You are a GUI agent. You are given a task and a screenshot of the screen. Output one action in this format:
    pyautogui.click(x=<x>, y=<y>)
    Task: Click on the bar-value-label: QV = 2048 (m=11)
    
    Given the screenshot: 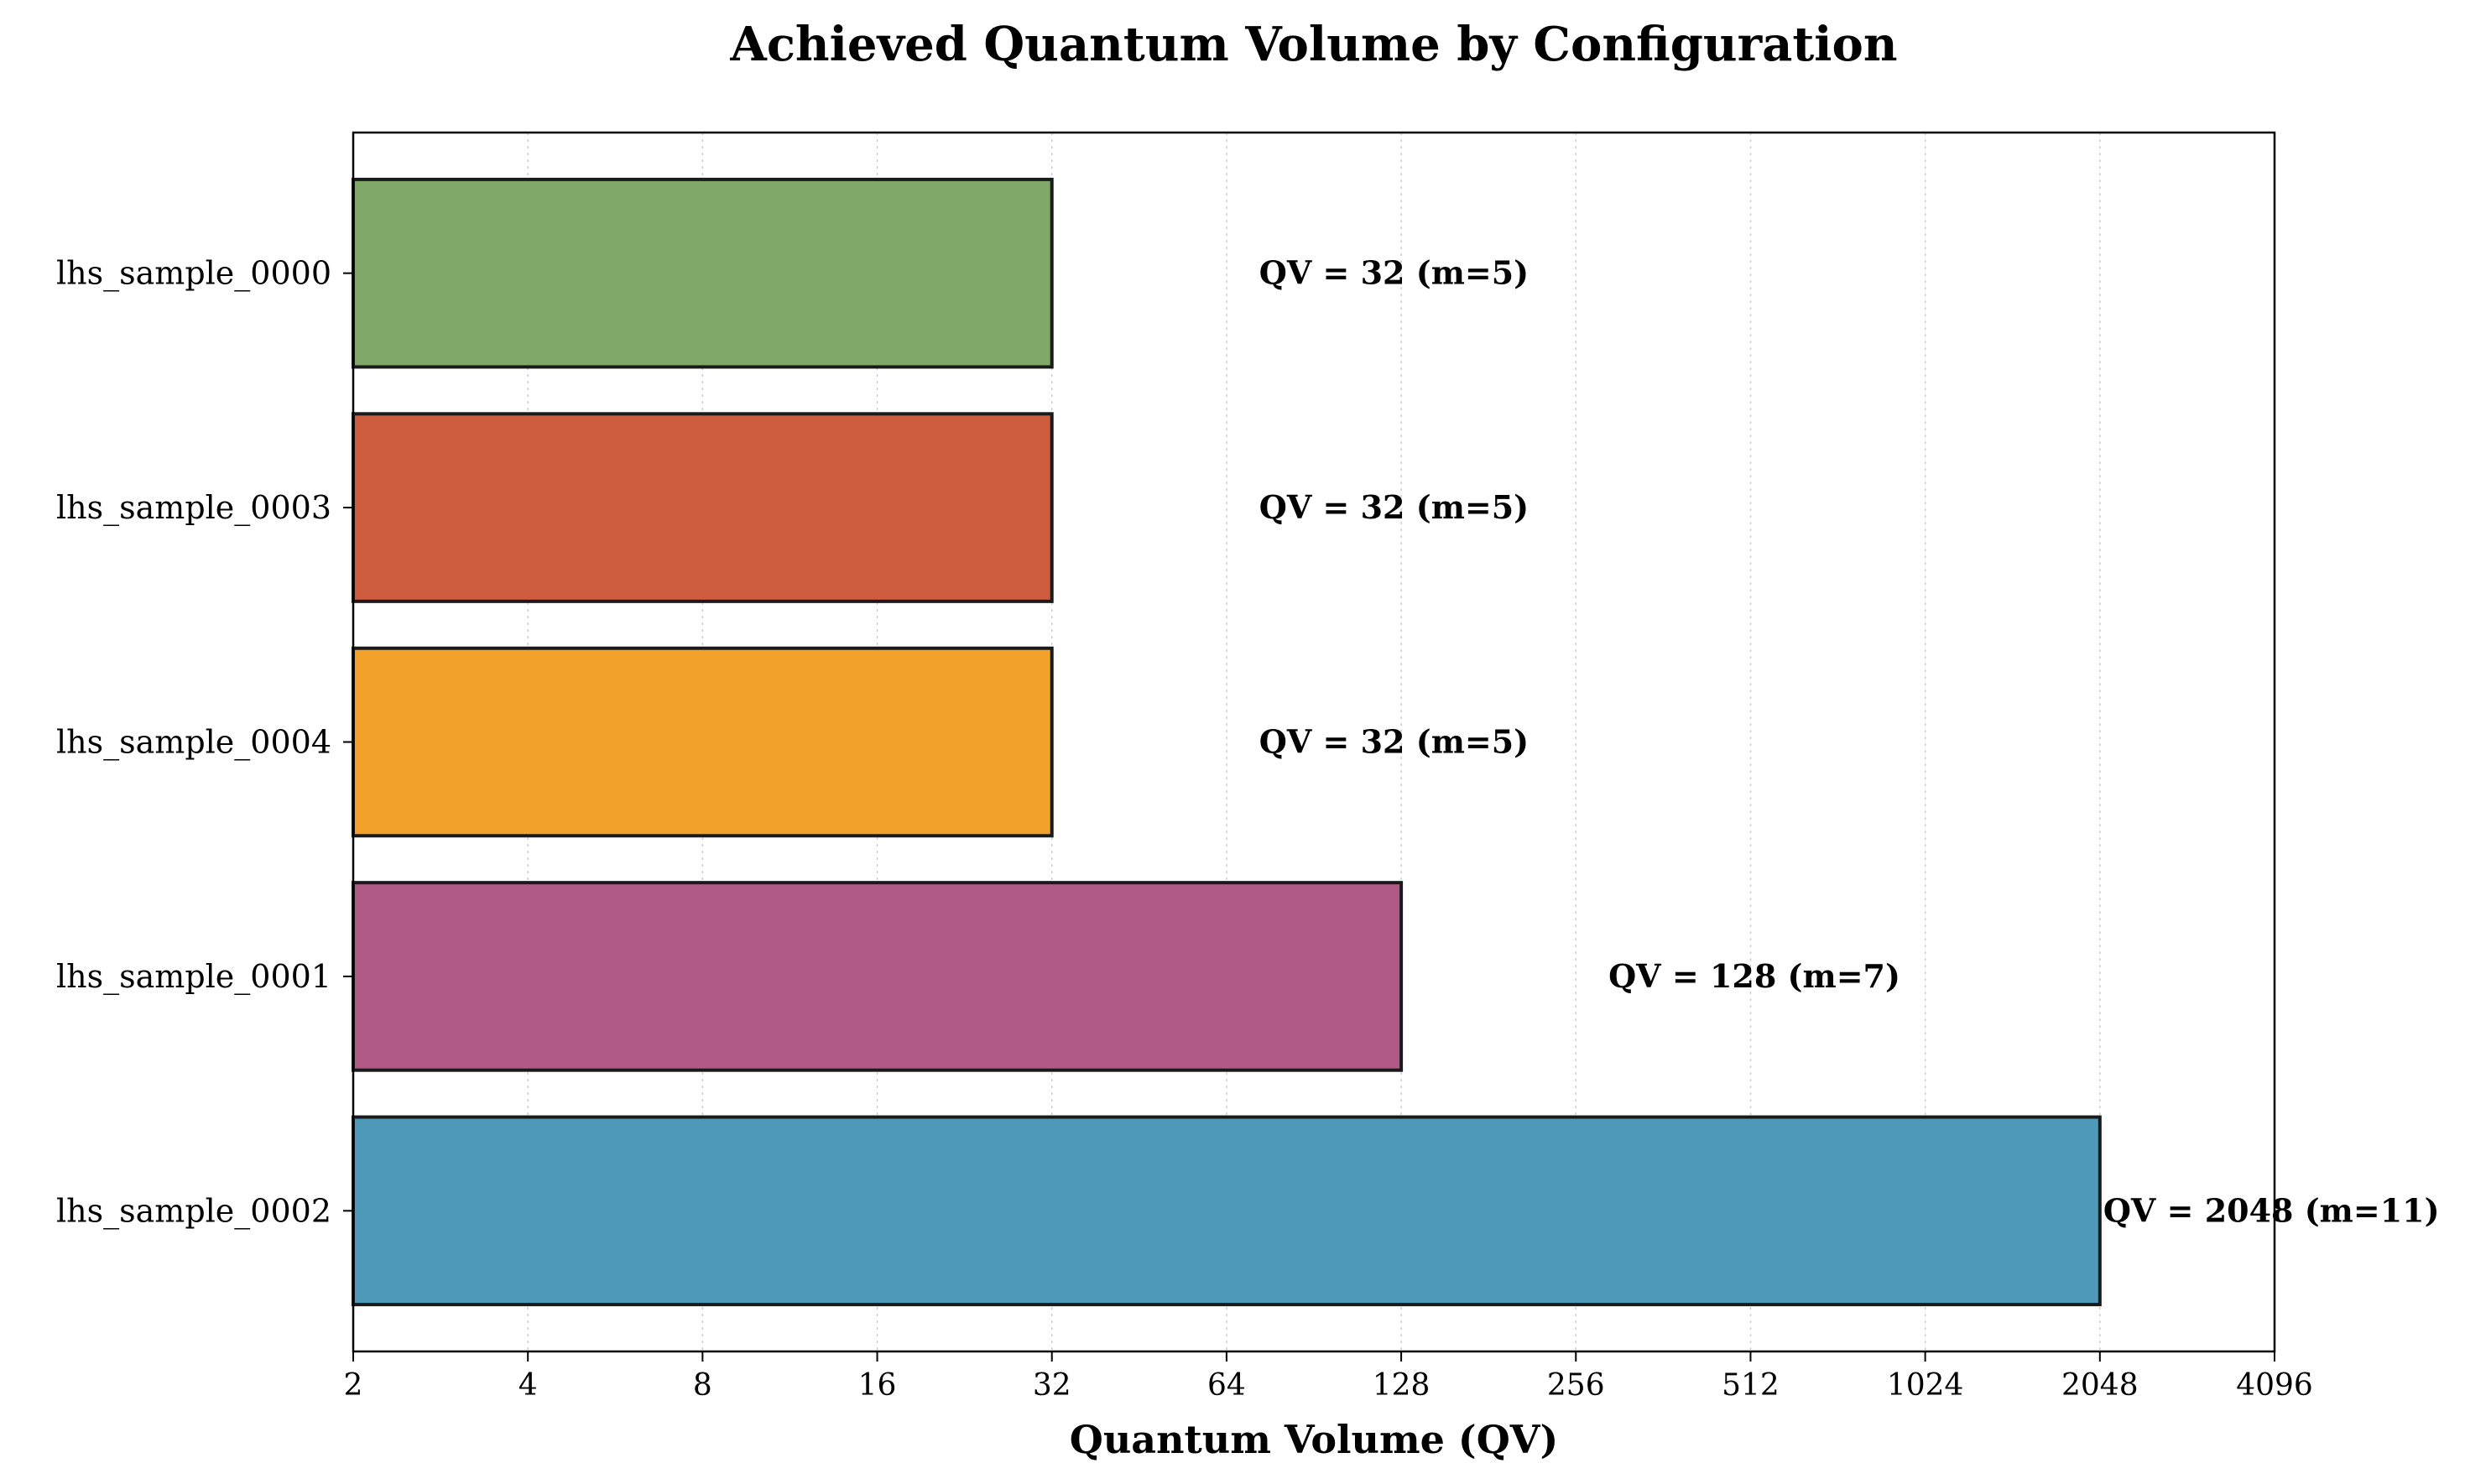 What is the action you would take?
    pyautogui.click(x=2271, y=1210)
    